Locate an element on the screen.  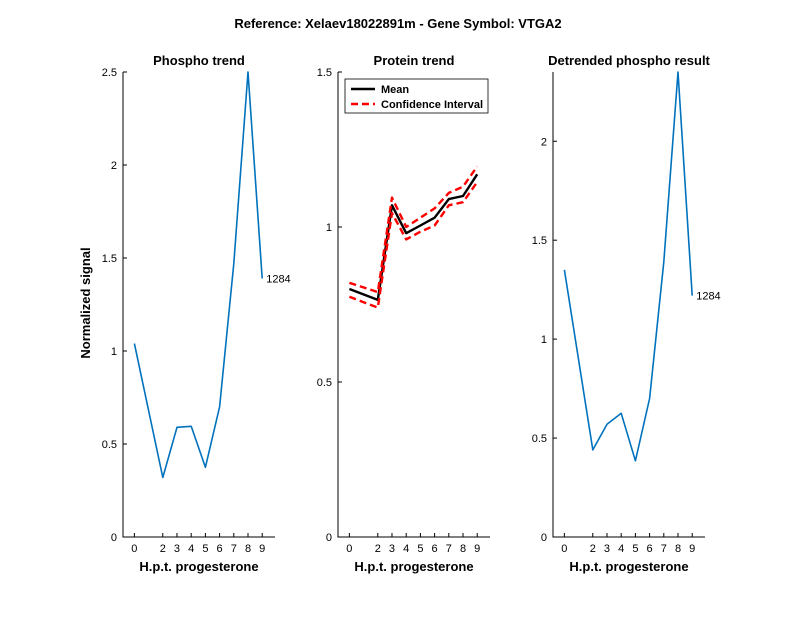
legend: Mean Confidence Interval is located at coordinates (416, 96).